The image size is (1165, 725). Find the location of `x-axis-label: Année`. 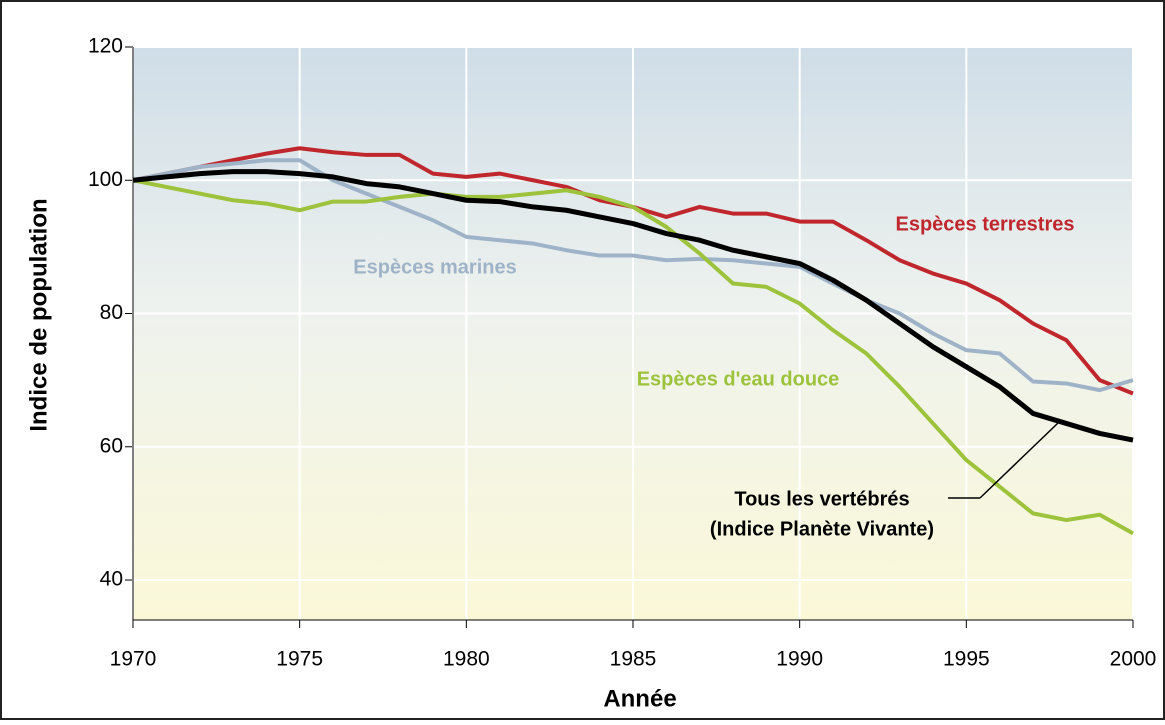

x-axis-label: Année is located at coordinates (639, 698).